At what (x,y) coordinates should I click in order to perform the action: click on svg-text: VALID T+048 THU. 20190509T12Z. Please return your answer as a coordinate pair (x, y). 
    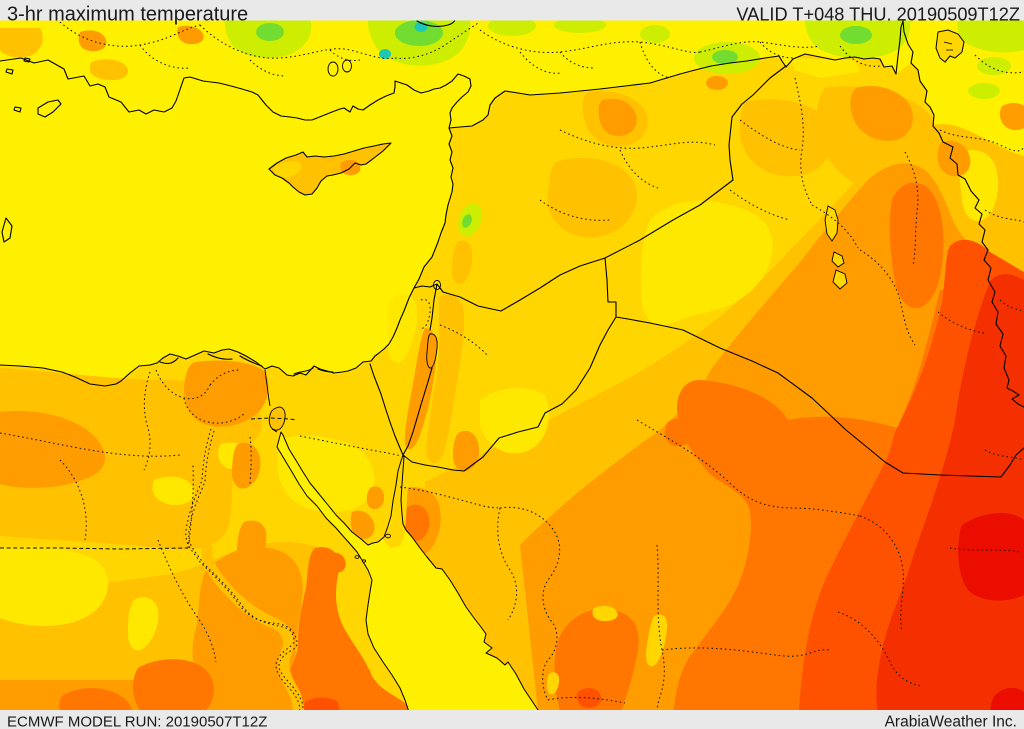
    Looking at the image, I should click on (878, 15).